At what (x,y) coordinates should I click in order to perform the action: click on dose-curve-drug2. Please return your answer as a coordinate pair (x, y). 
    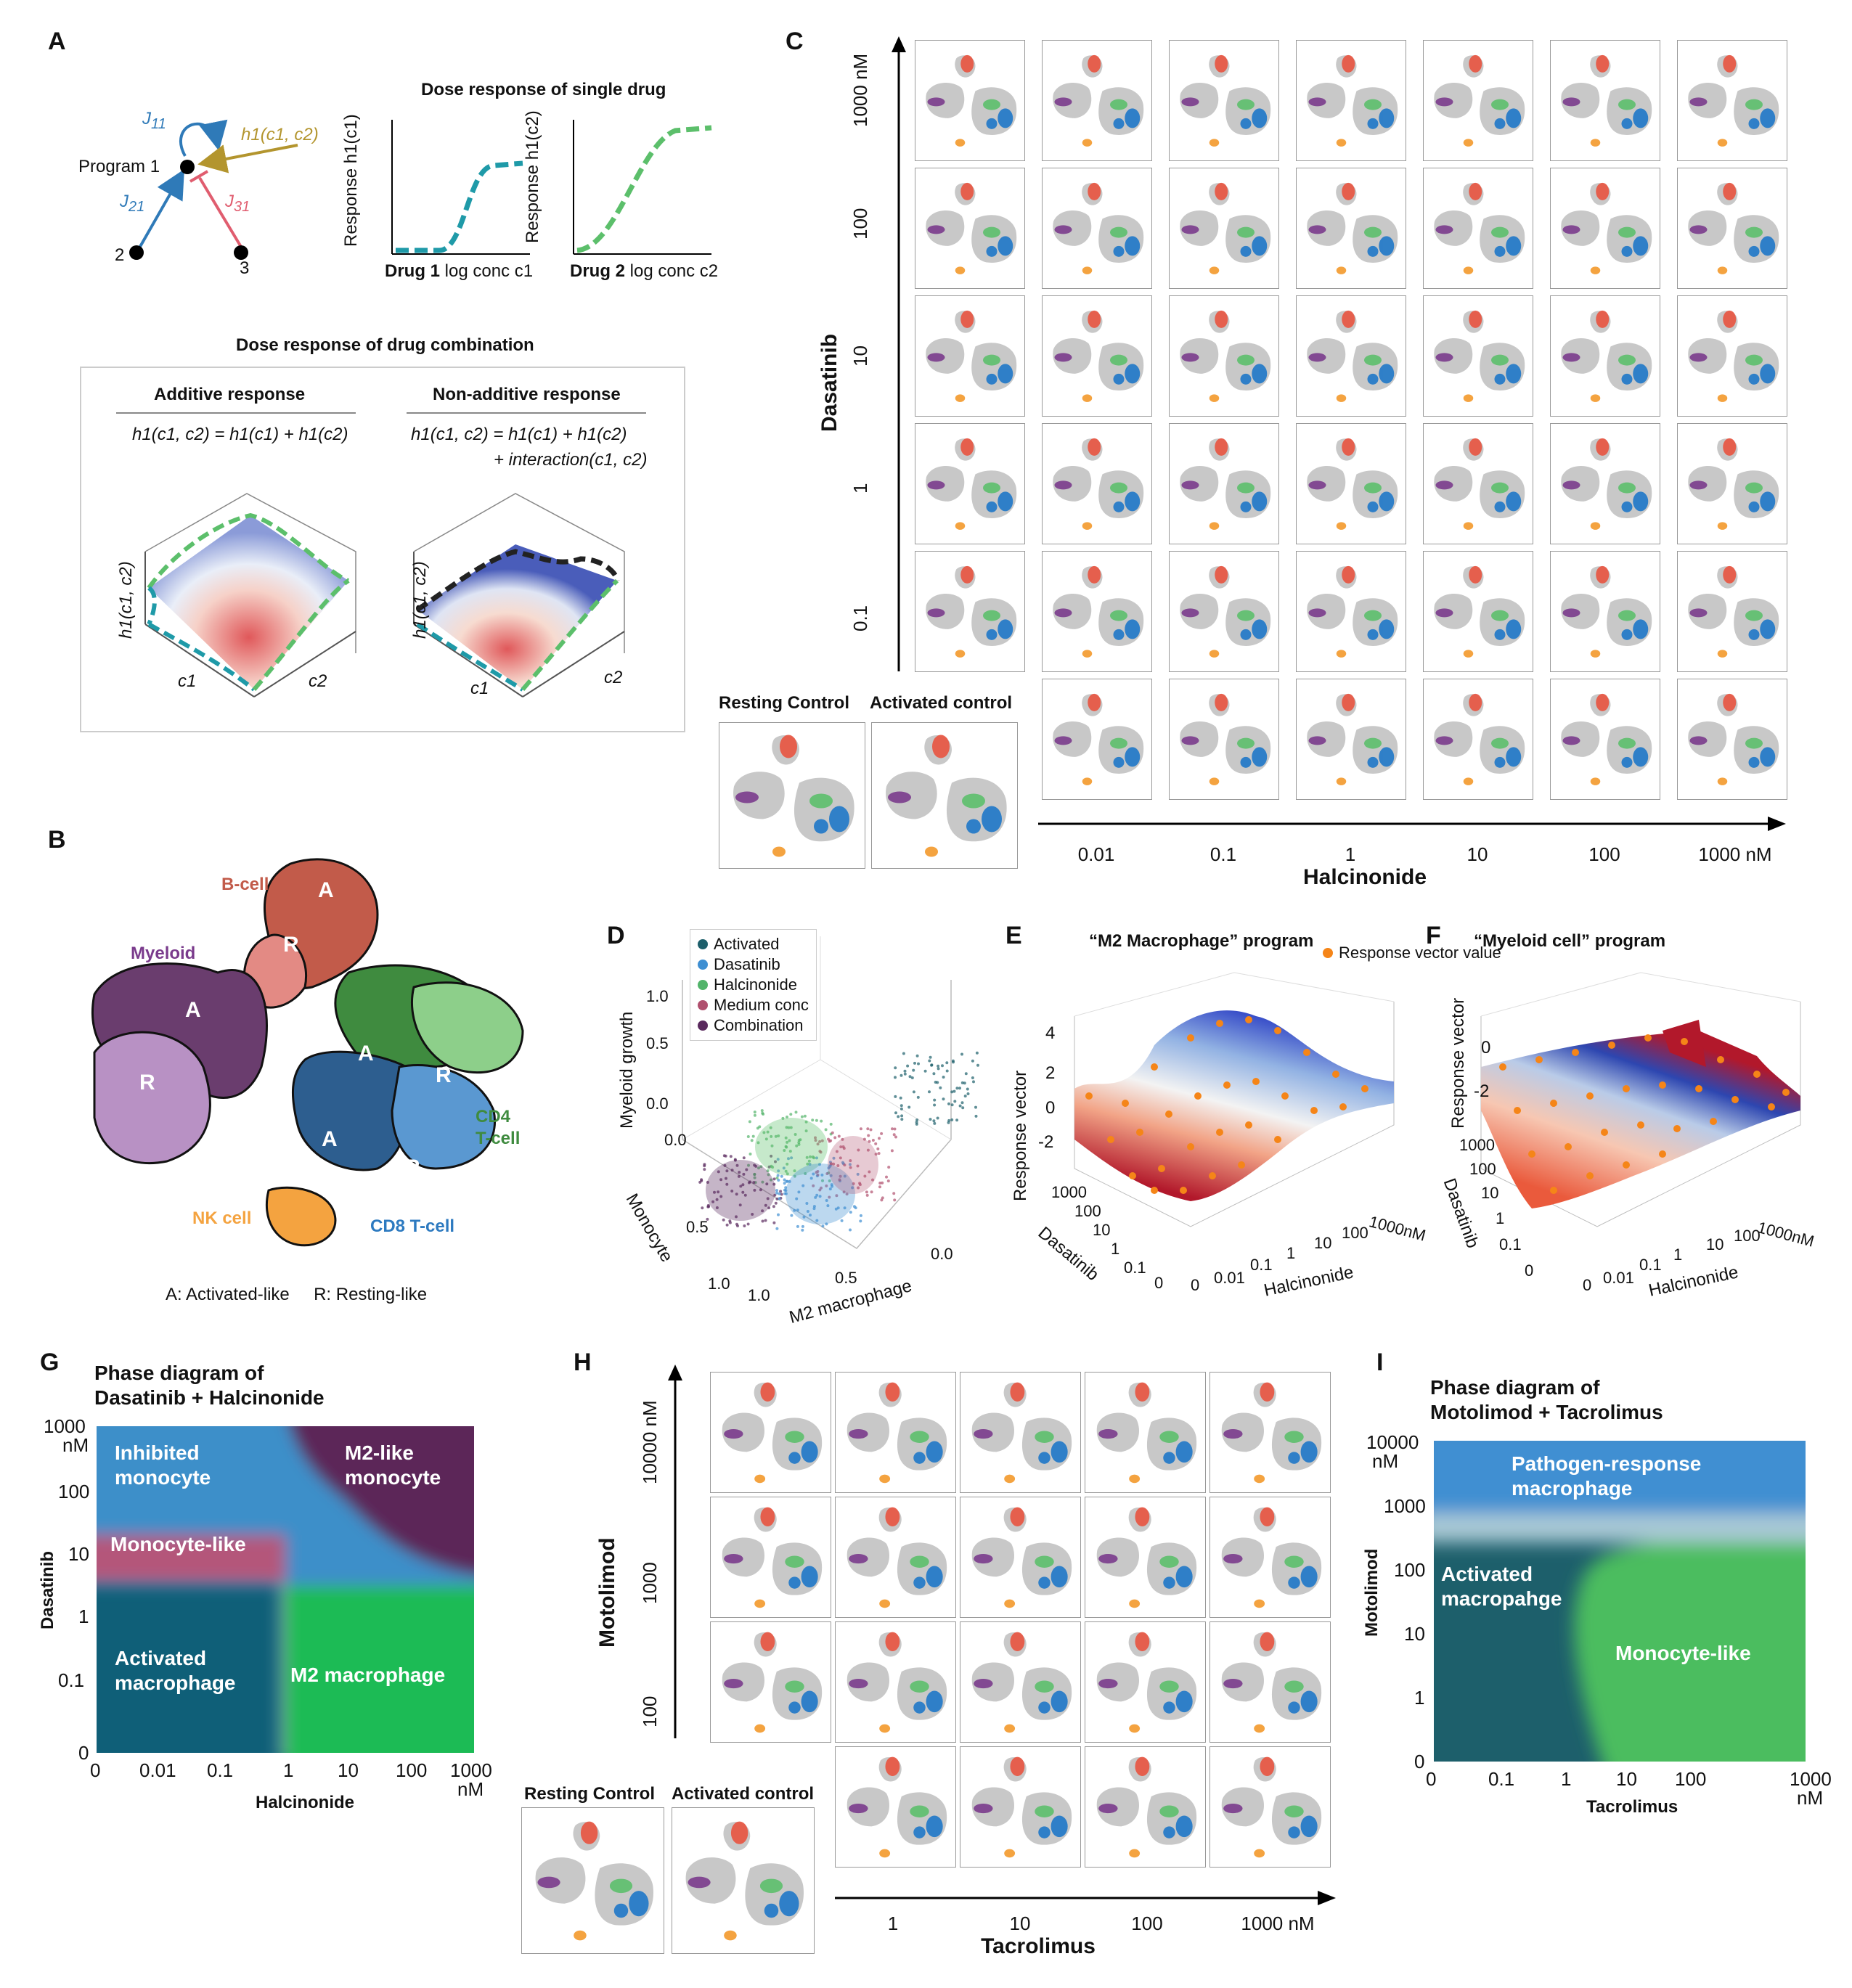
    Looking at the image, I should click on (644, 189).